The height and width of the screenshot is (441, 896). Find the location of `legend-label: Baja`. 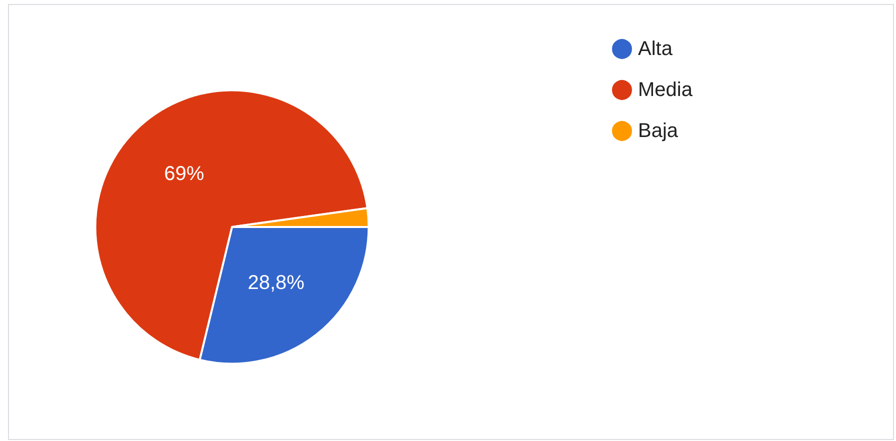

legend-label: Baja is located at coordinates (658, 131).